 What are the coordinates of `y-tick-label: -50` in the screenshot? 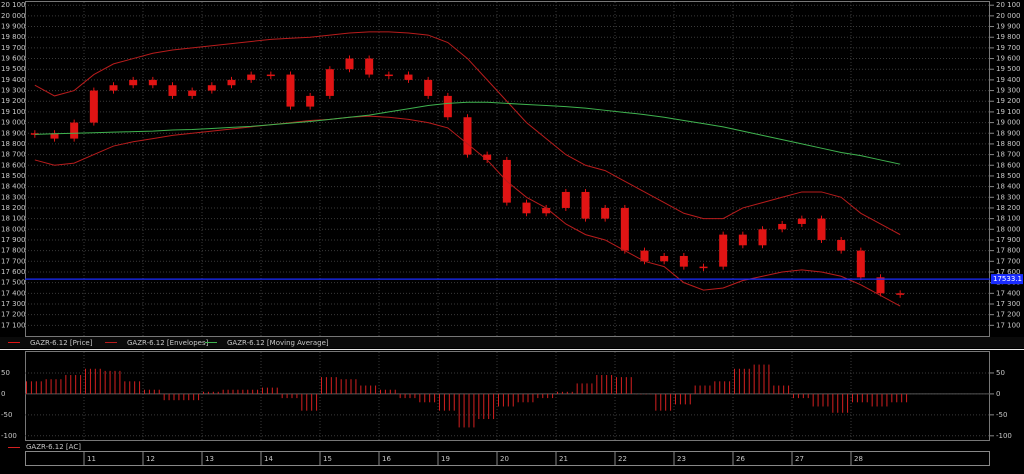 It's located at (6, 415).